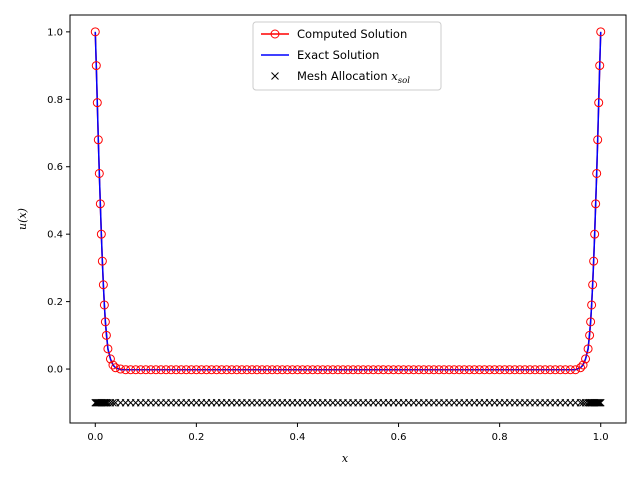 The image size is (640, 480). What do you see at coordinates (275, 76) in the screenshot?
I see `legend-handle-mesh` at bounding box center [275, 76].